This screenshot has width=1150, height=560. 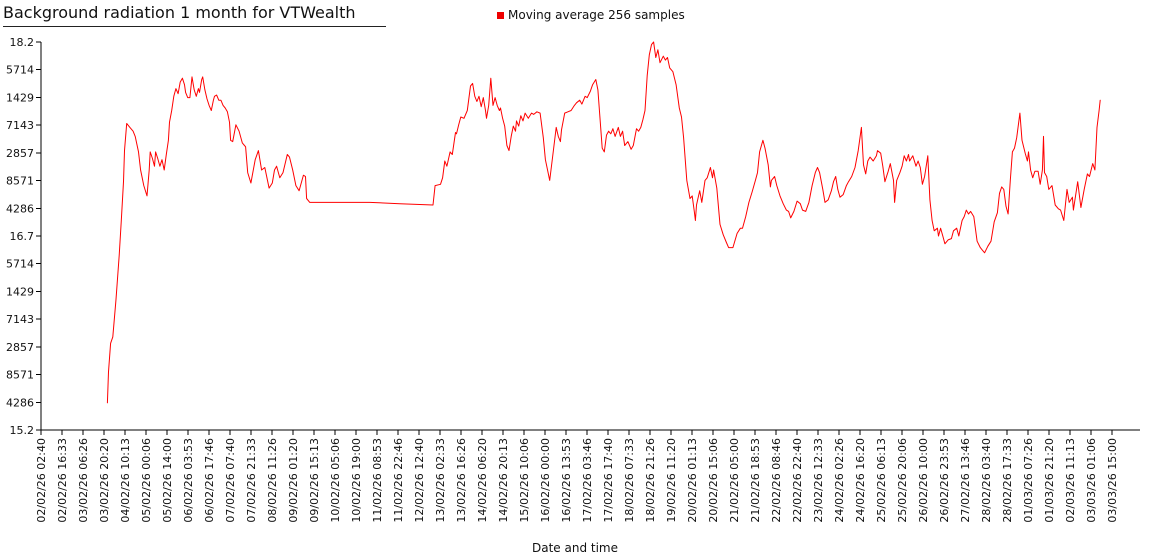 I want to click on x-tick-label: 01/03/26 21:20, so click(x=1049, y=480).